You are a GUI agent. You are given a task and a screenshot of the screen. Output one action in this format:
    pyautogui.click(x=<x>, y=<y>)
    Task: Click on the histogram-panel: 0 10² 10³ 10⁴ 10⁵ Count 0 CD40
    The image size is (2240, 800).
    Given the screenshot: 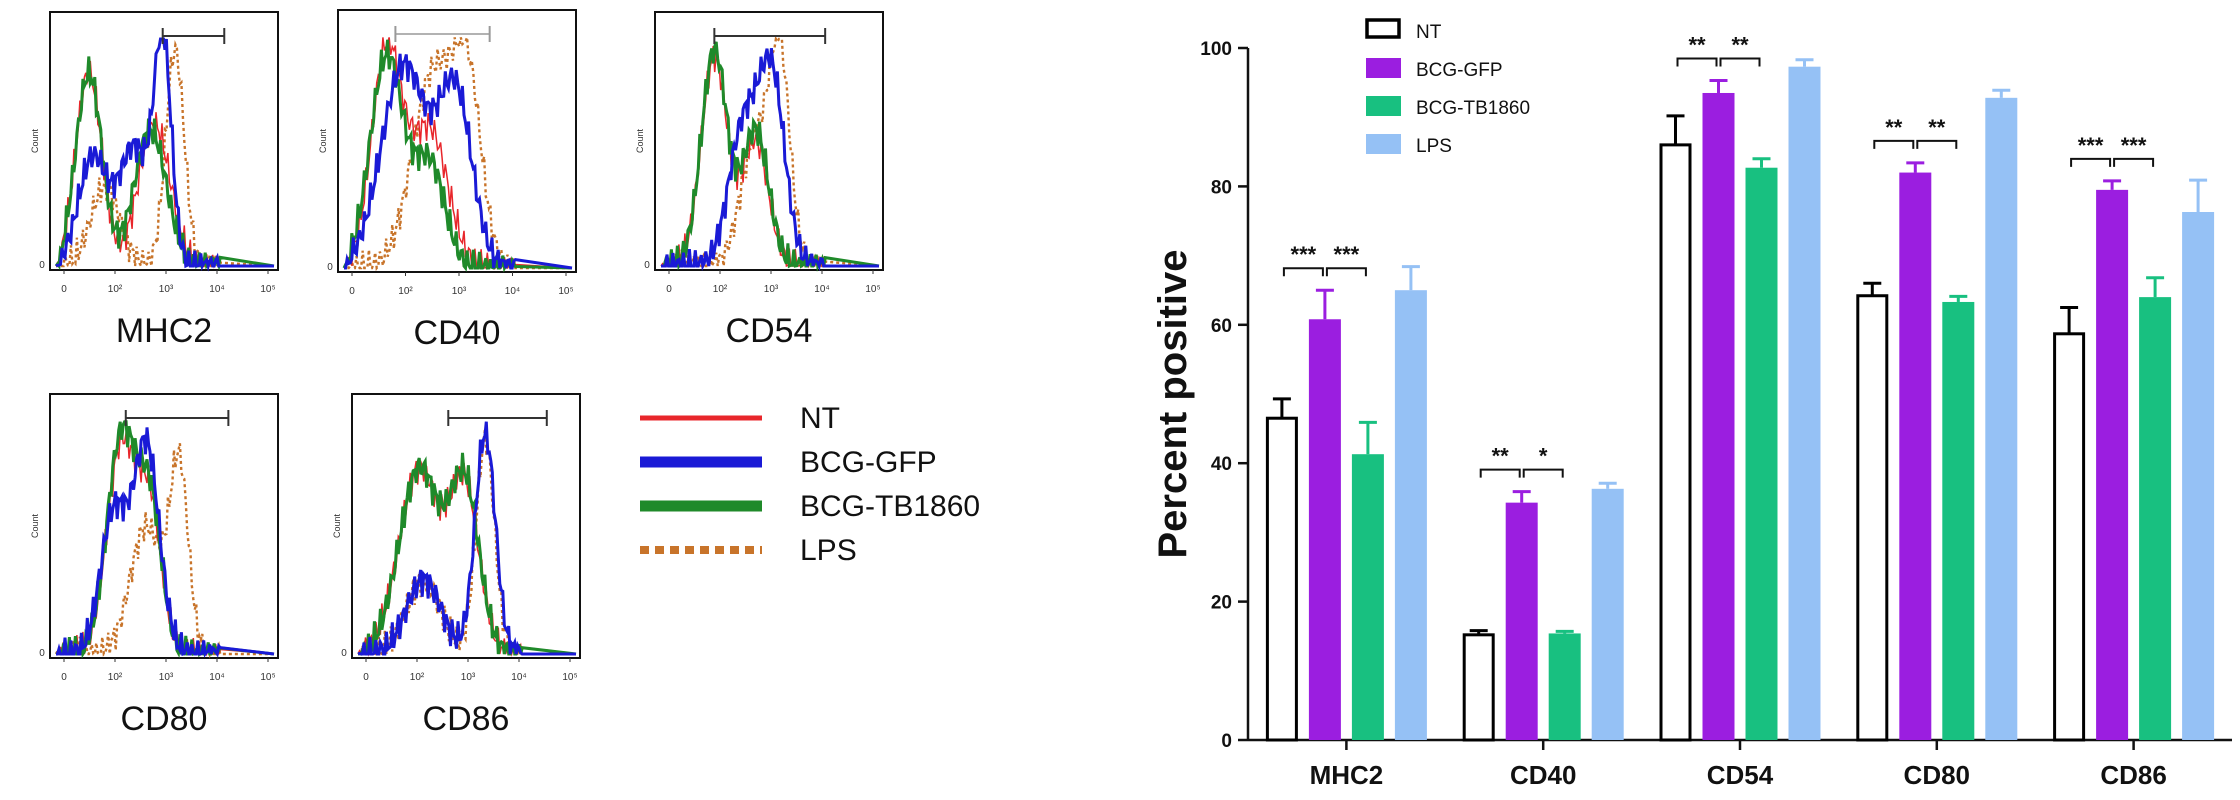 What is the action you would take?
    pyautogui.click(x=447, y=180)
    